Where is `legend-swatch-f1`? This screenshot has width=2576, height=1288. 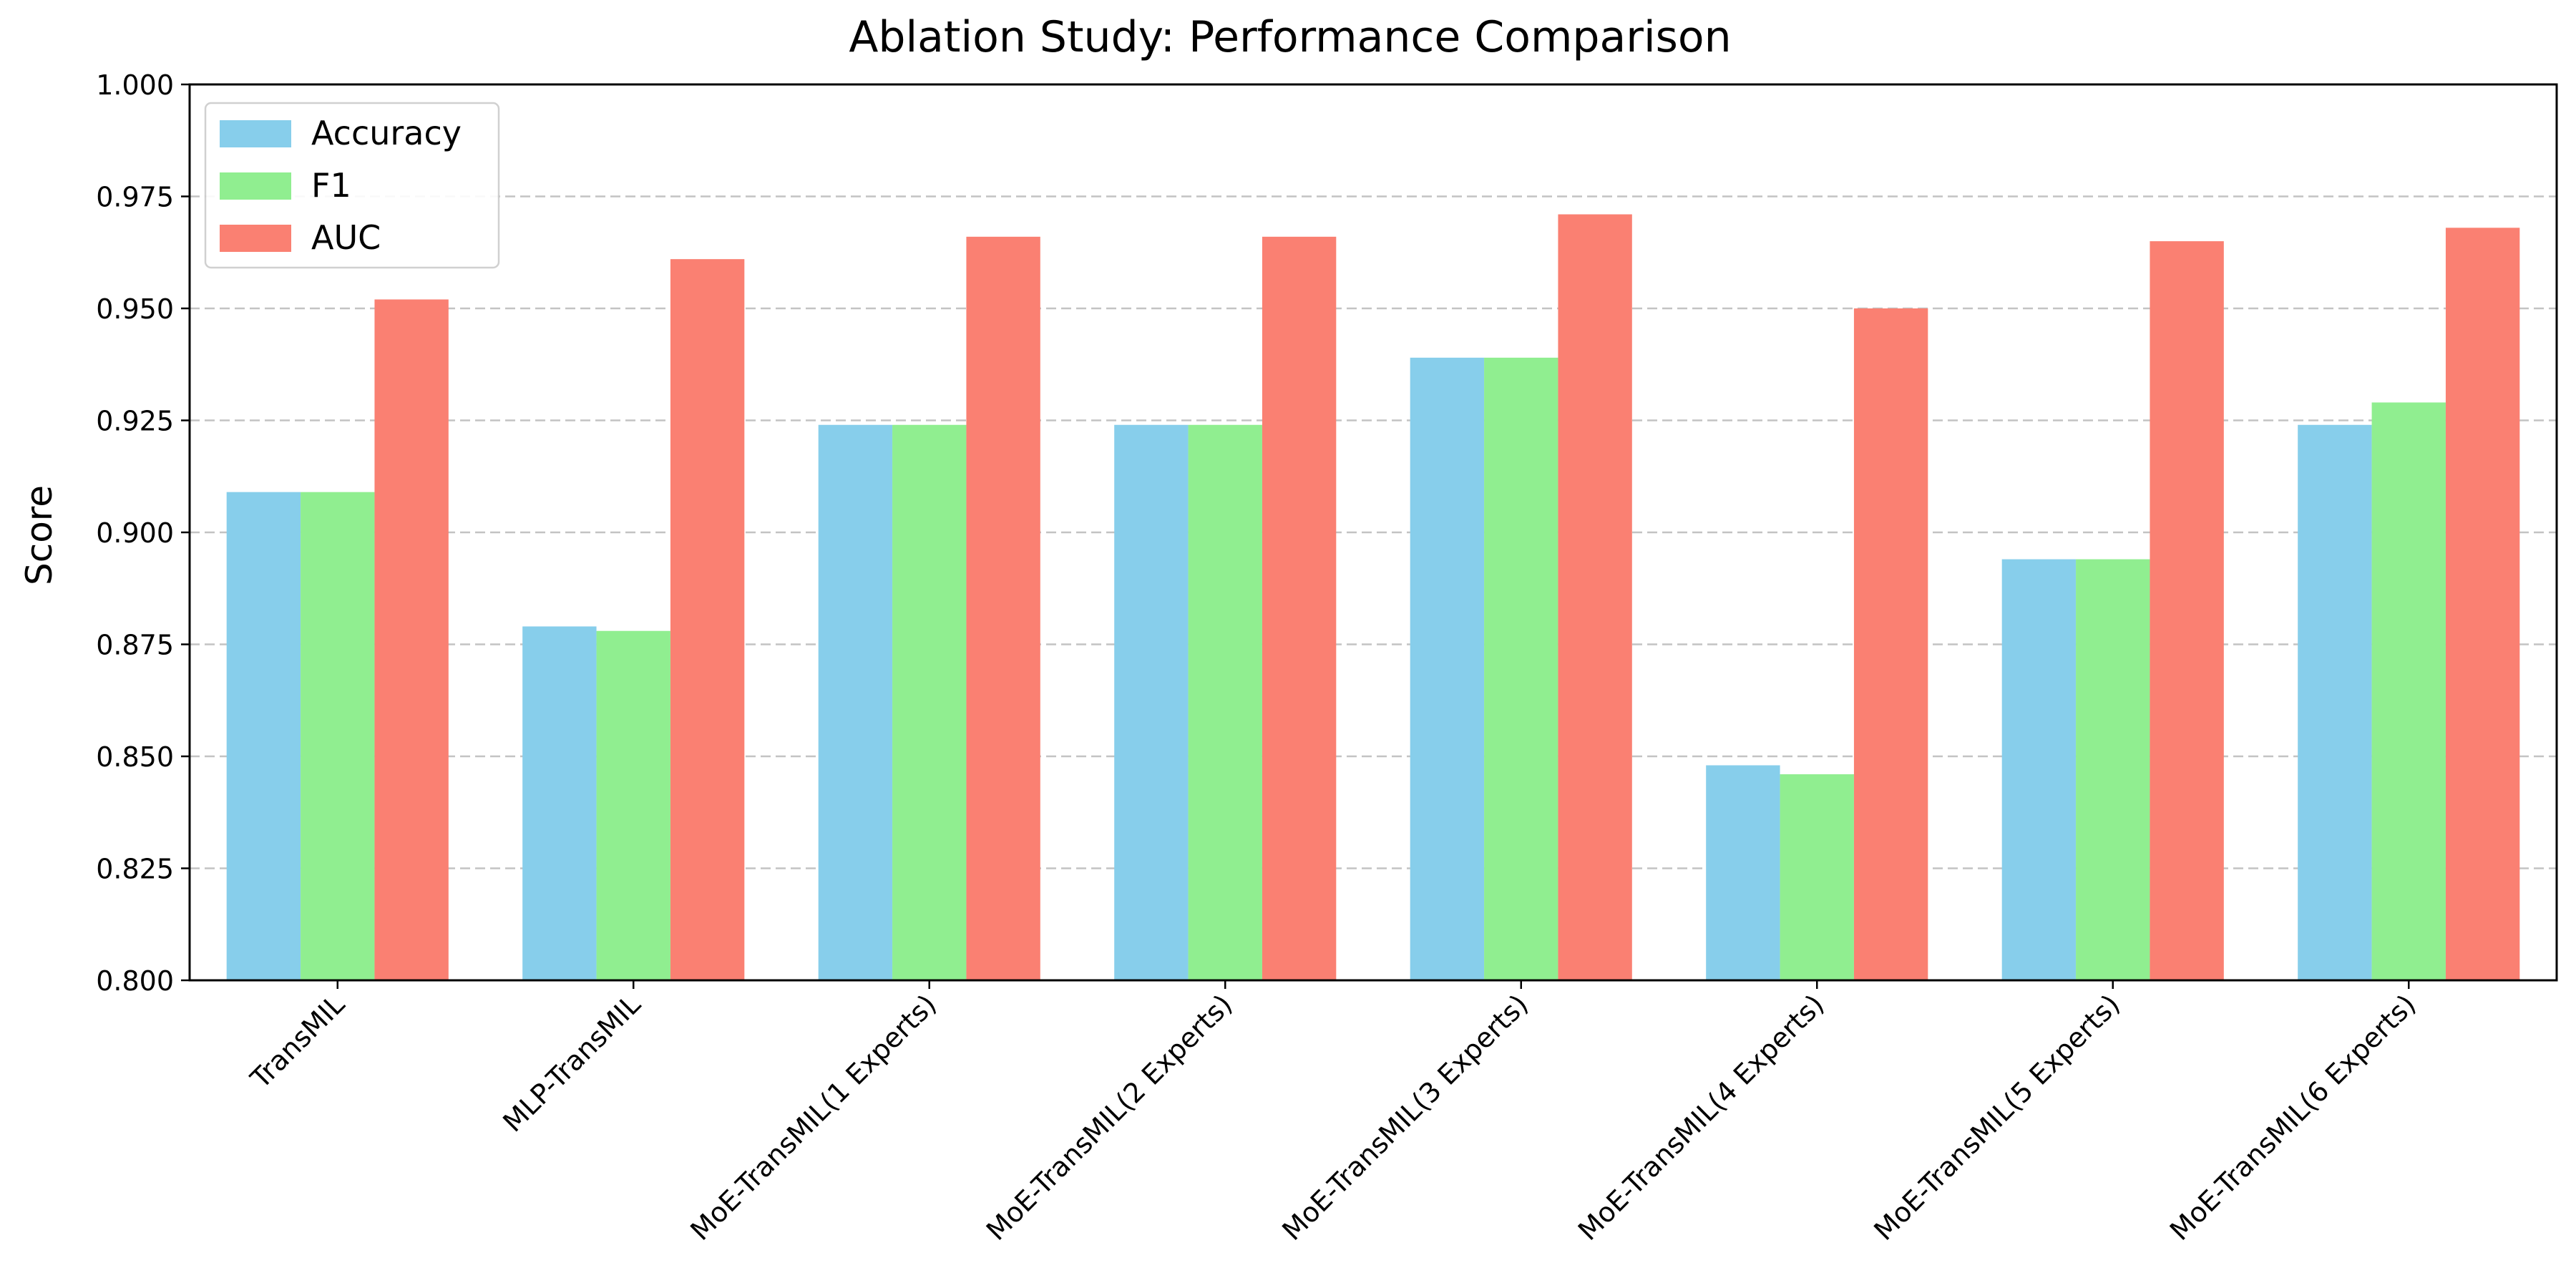 legend-swatch-f1 is located at coordinates (255, 186).